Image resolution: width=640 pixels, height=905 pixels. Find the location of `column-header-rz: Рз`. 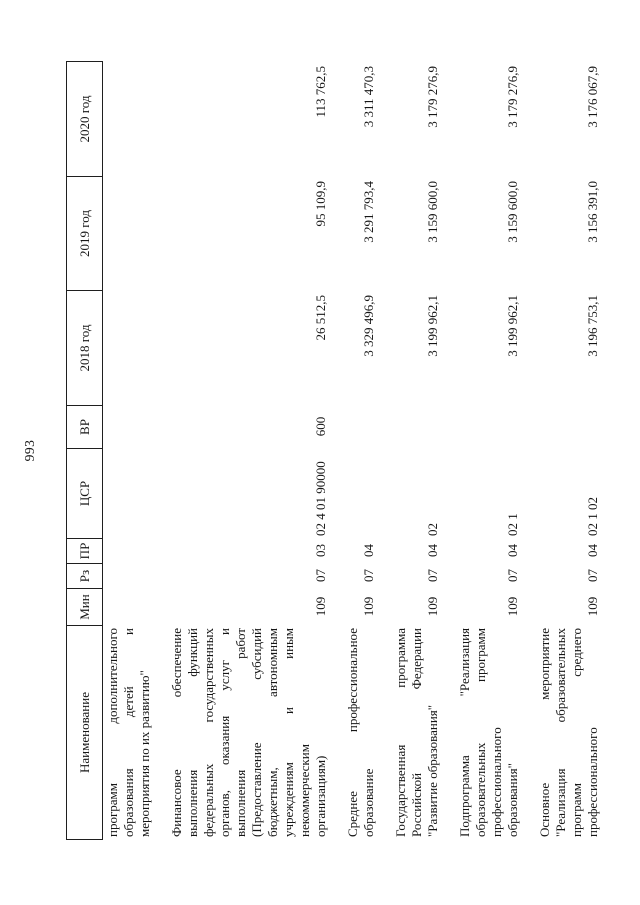

column-header-rz: Рз is located at coordinates (84, 575).